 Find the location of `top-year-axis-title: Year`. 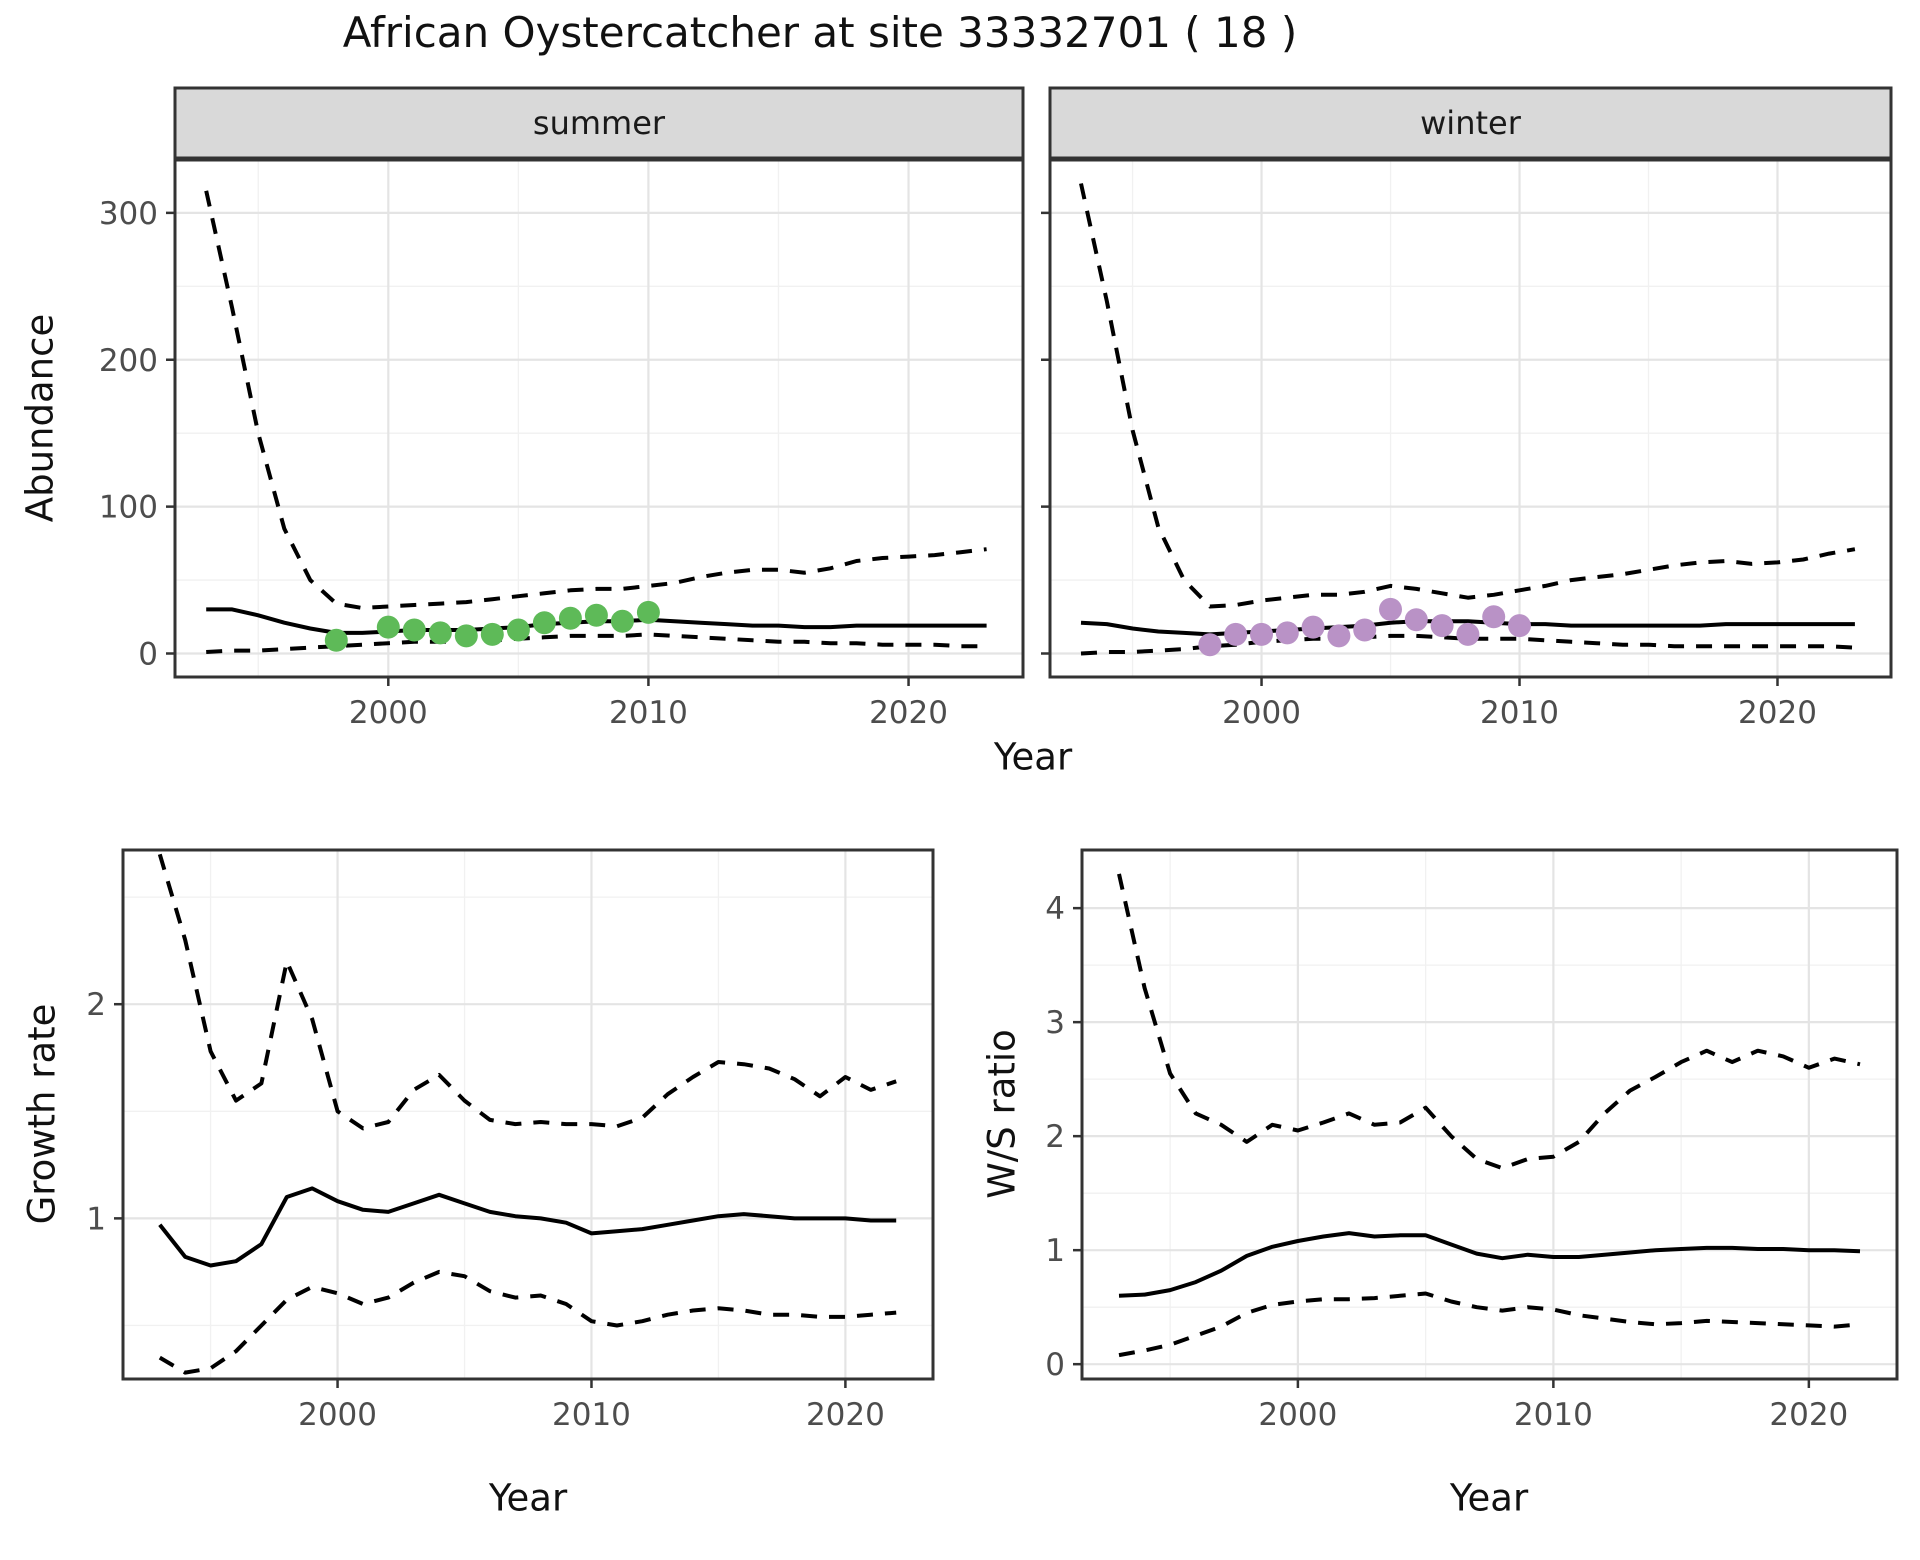

top-year-axis-title: Year is located at coordinates (1033, 757).